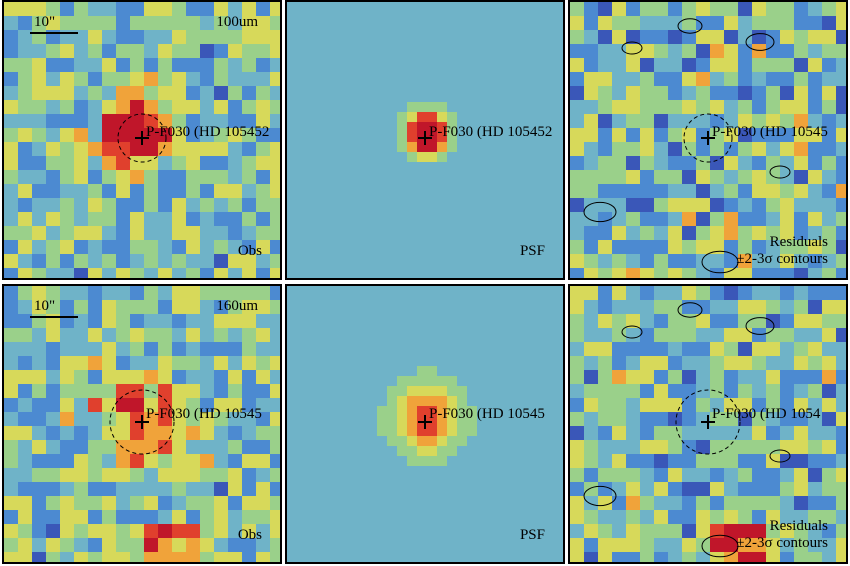 The image size is (850, 566). Describe the element at coordinates (237, 306) in the screenshot. I see `band-label: 160um` at that location.